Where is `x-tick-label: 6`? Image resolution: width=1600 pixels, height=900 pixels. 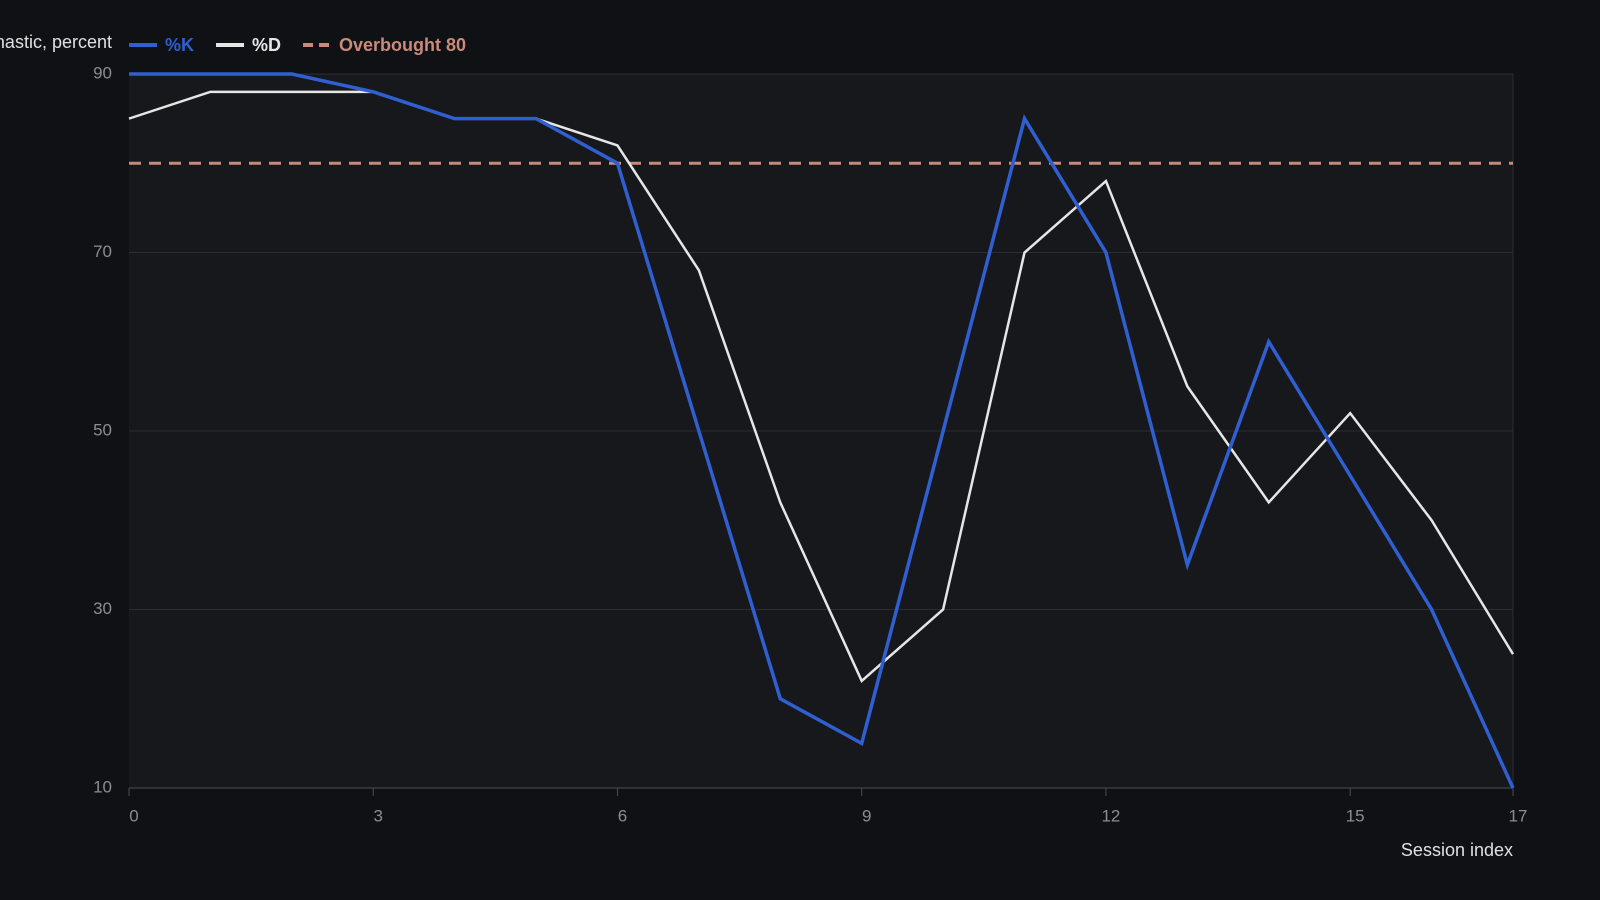
x-tick-label: 6 is located at coordinates (622, 815).